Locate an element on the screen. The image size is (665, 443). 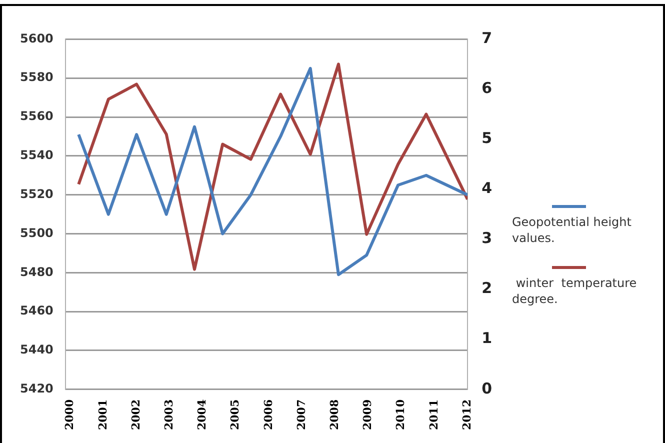
x-tick-label: 2004 is located at coordinates (202, 414).